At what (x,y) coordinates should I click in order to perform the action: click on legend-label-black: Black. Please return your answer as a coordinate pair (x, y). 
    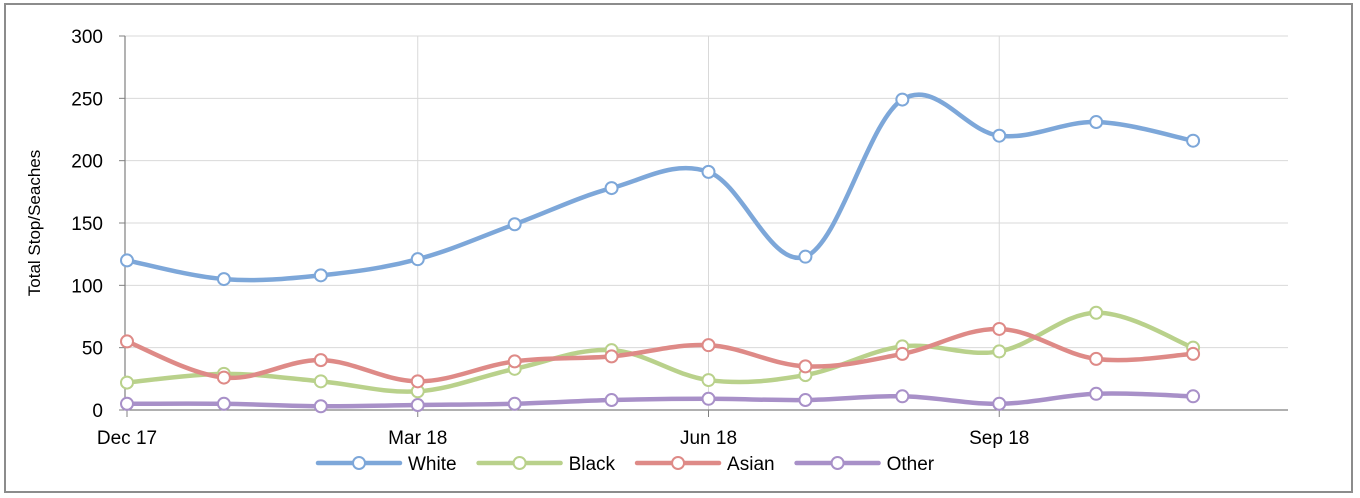
    Looking at the image, I should click on (592, 464).